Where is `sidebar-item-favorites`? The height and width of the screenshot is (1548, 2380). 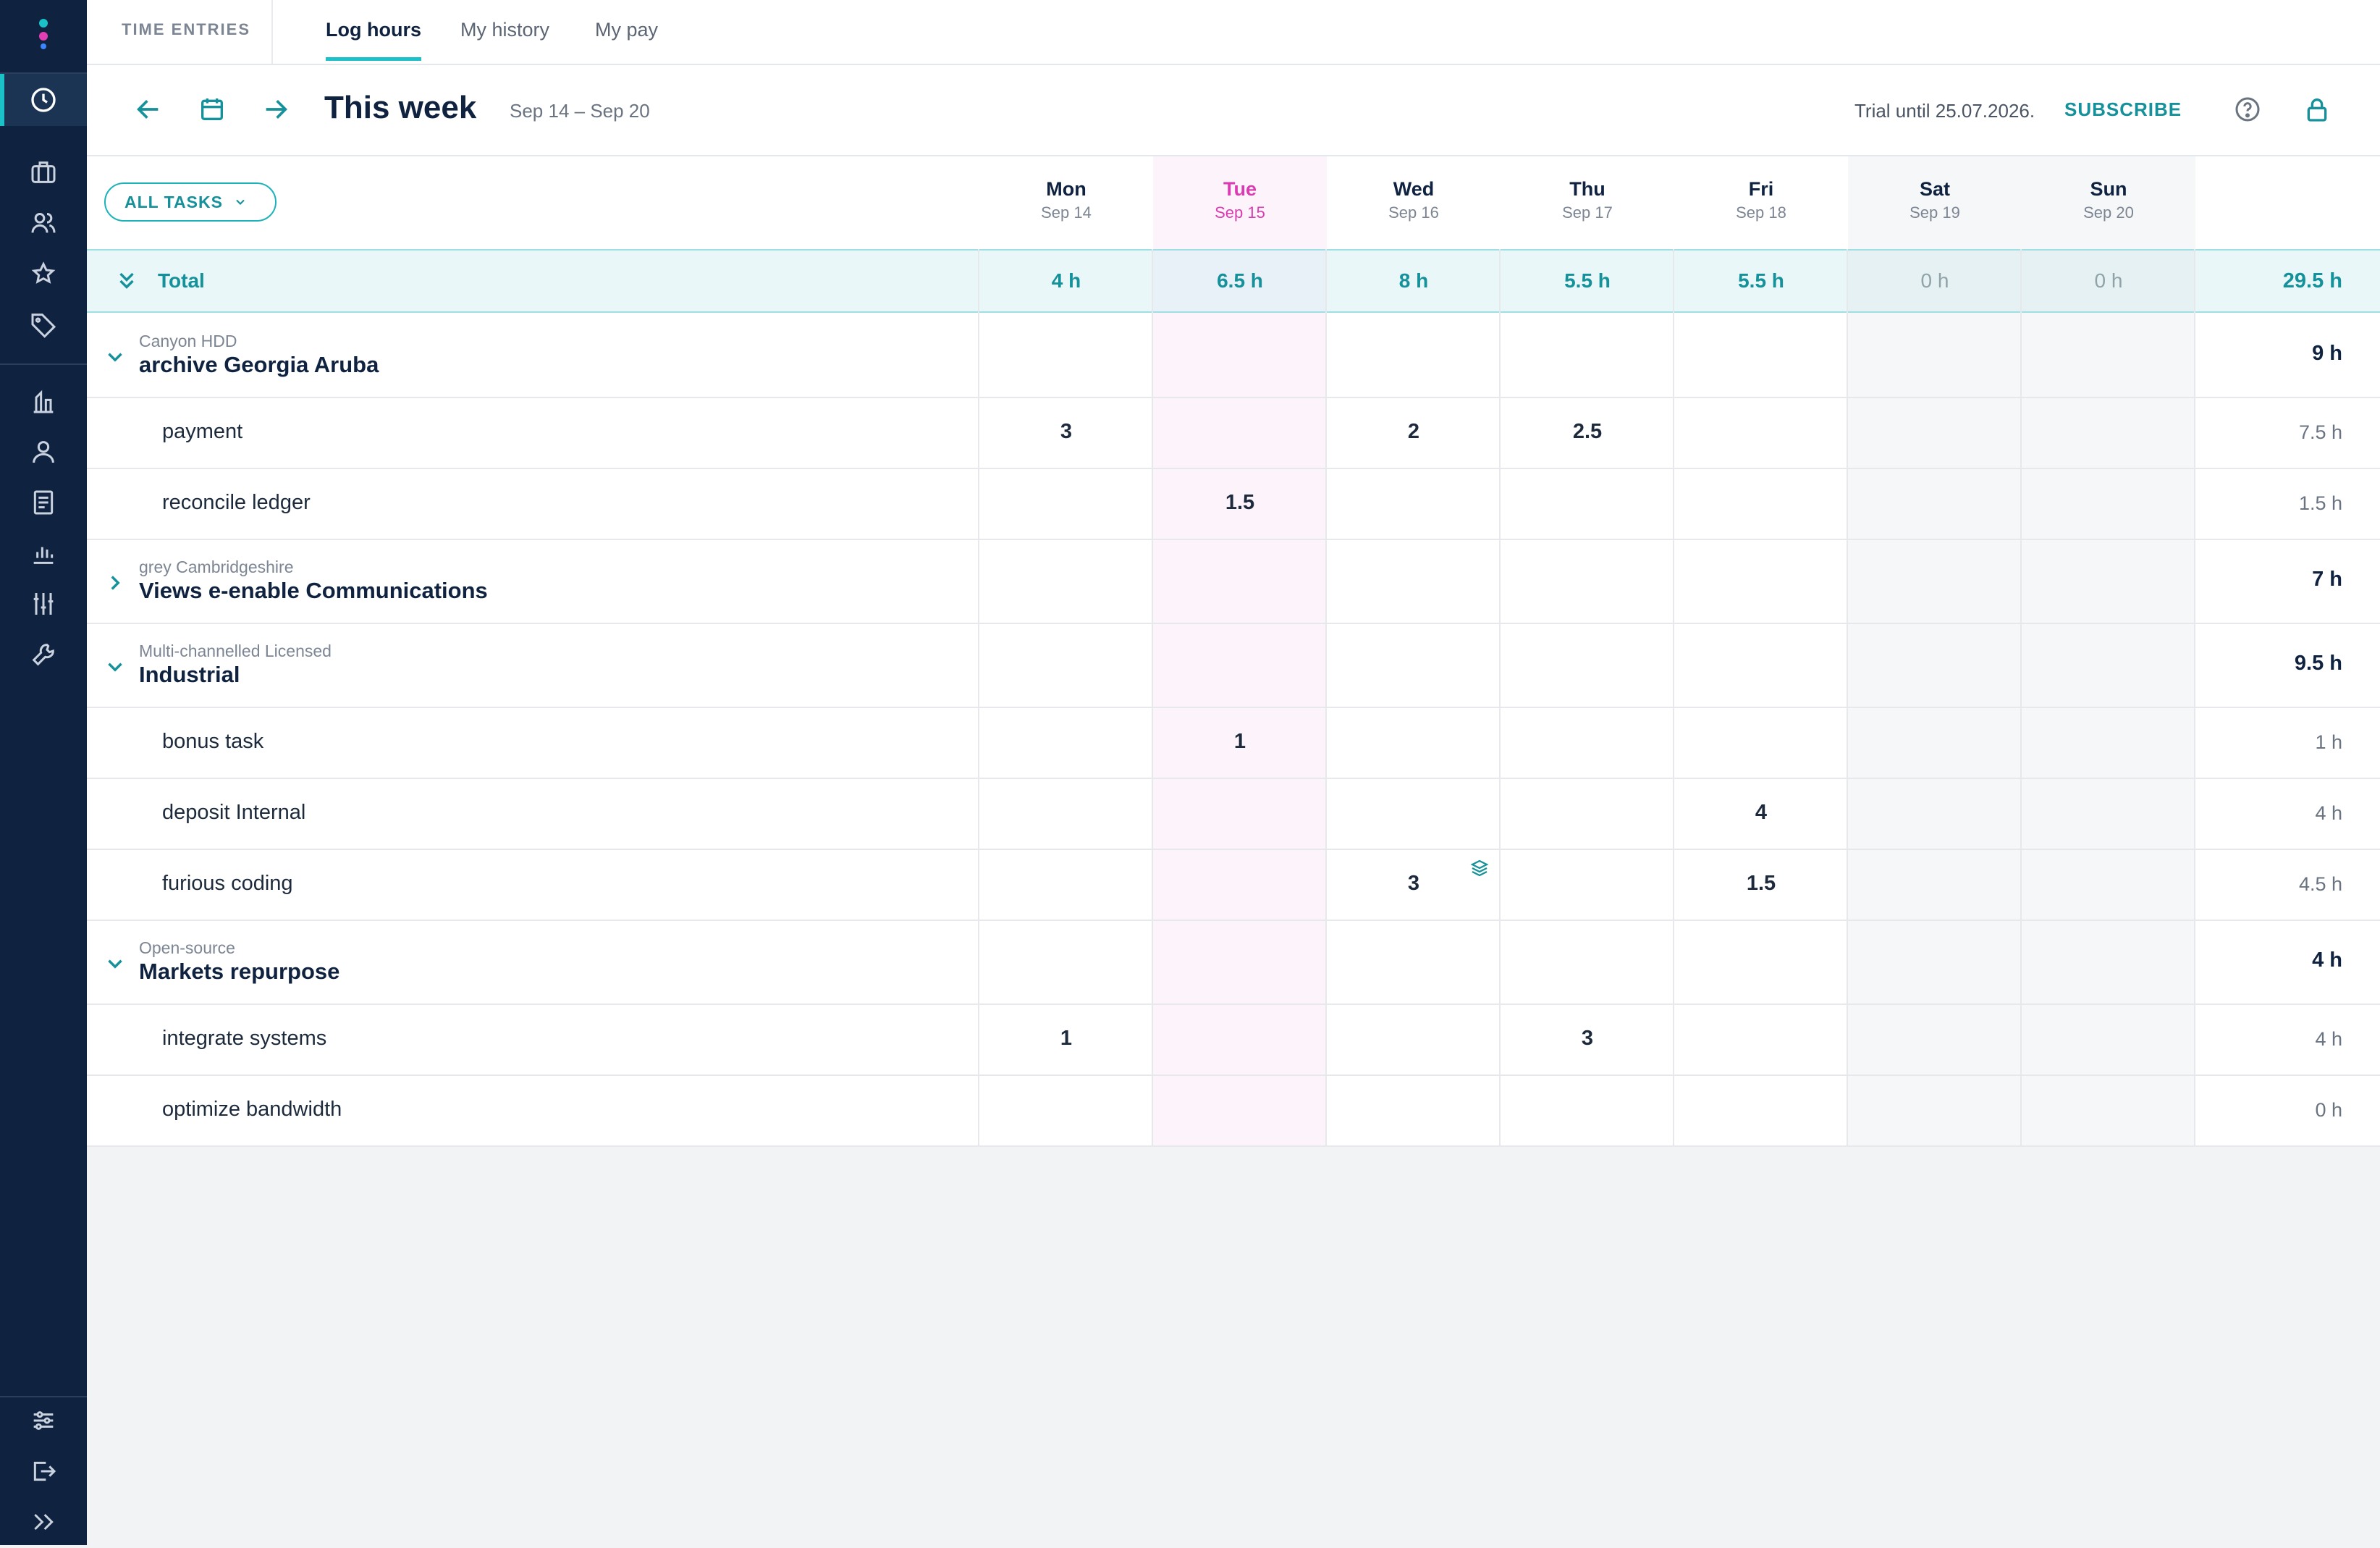 sidebar-item-favorites is located at coordinates (43, 274).